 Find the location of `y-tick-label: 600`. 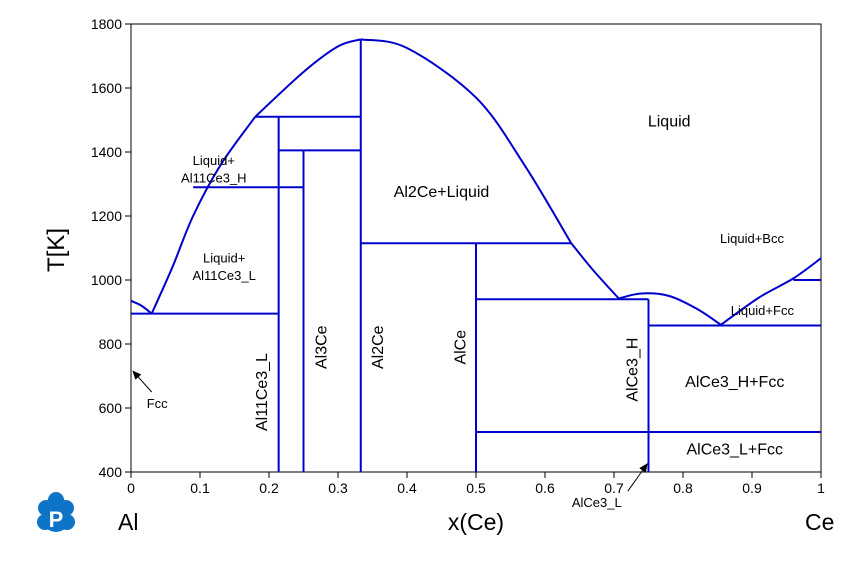

y-tick-label: 600 is located at coordinates (111, 408).